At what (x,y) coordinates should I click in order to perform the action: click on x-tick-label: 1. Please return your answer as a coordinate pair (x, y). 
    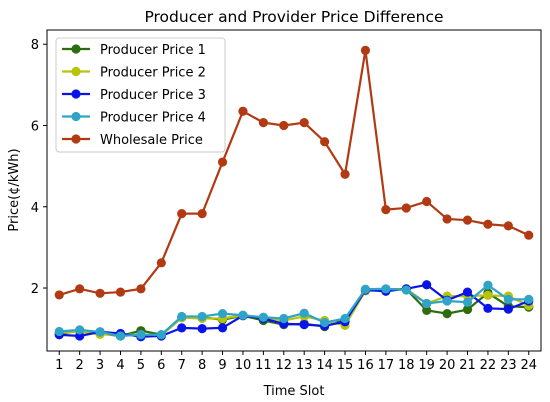
    Looking at the image, I should click on (59, 365).